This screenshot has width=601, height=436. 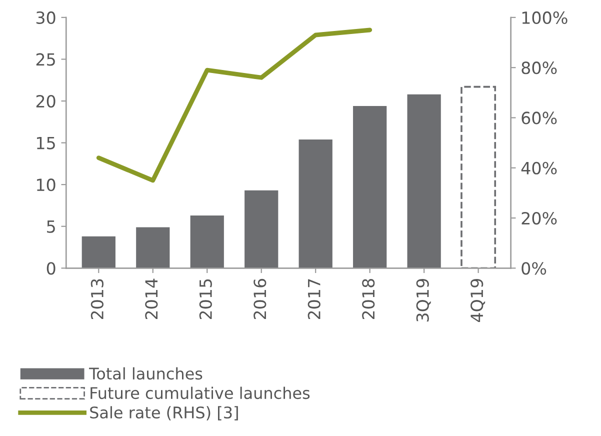 What do you see at coordinates (539, 218) in the screenshot?
I see `y2-tick-label: 20%` at bounding box center [539, 218].